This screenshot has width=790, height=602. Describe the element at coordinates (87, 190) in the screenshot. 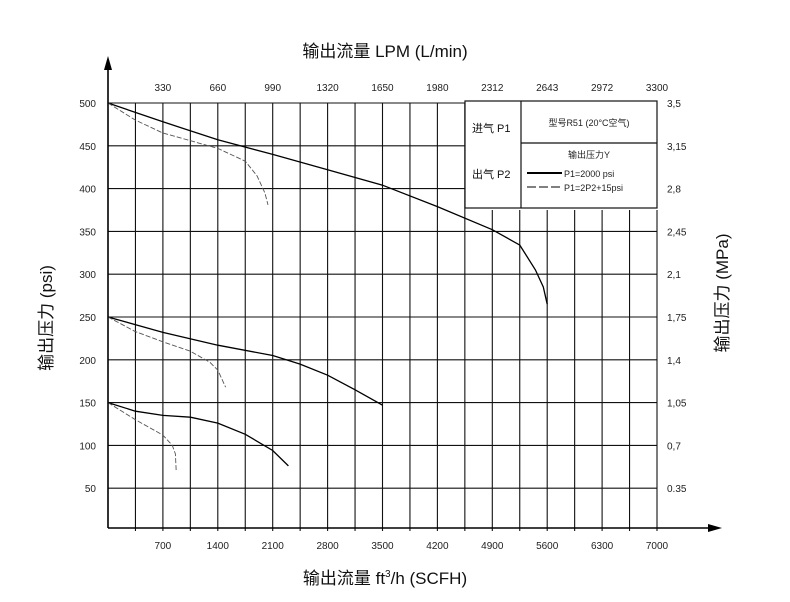

I see `y-tick-label: 400` at that location.